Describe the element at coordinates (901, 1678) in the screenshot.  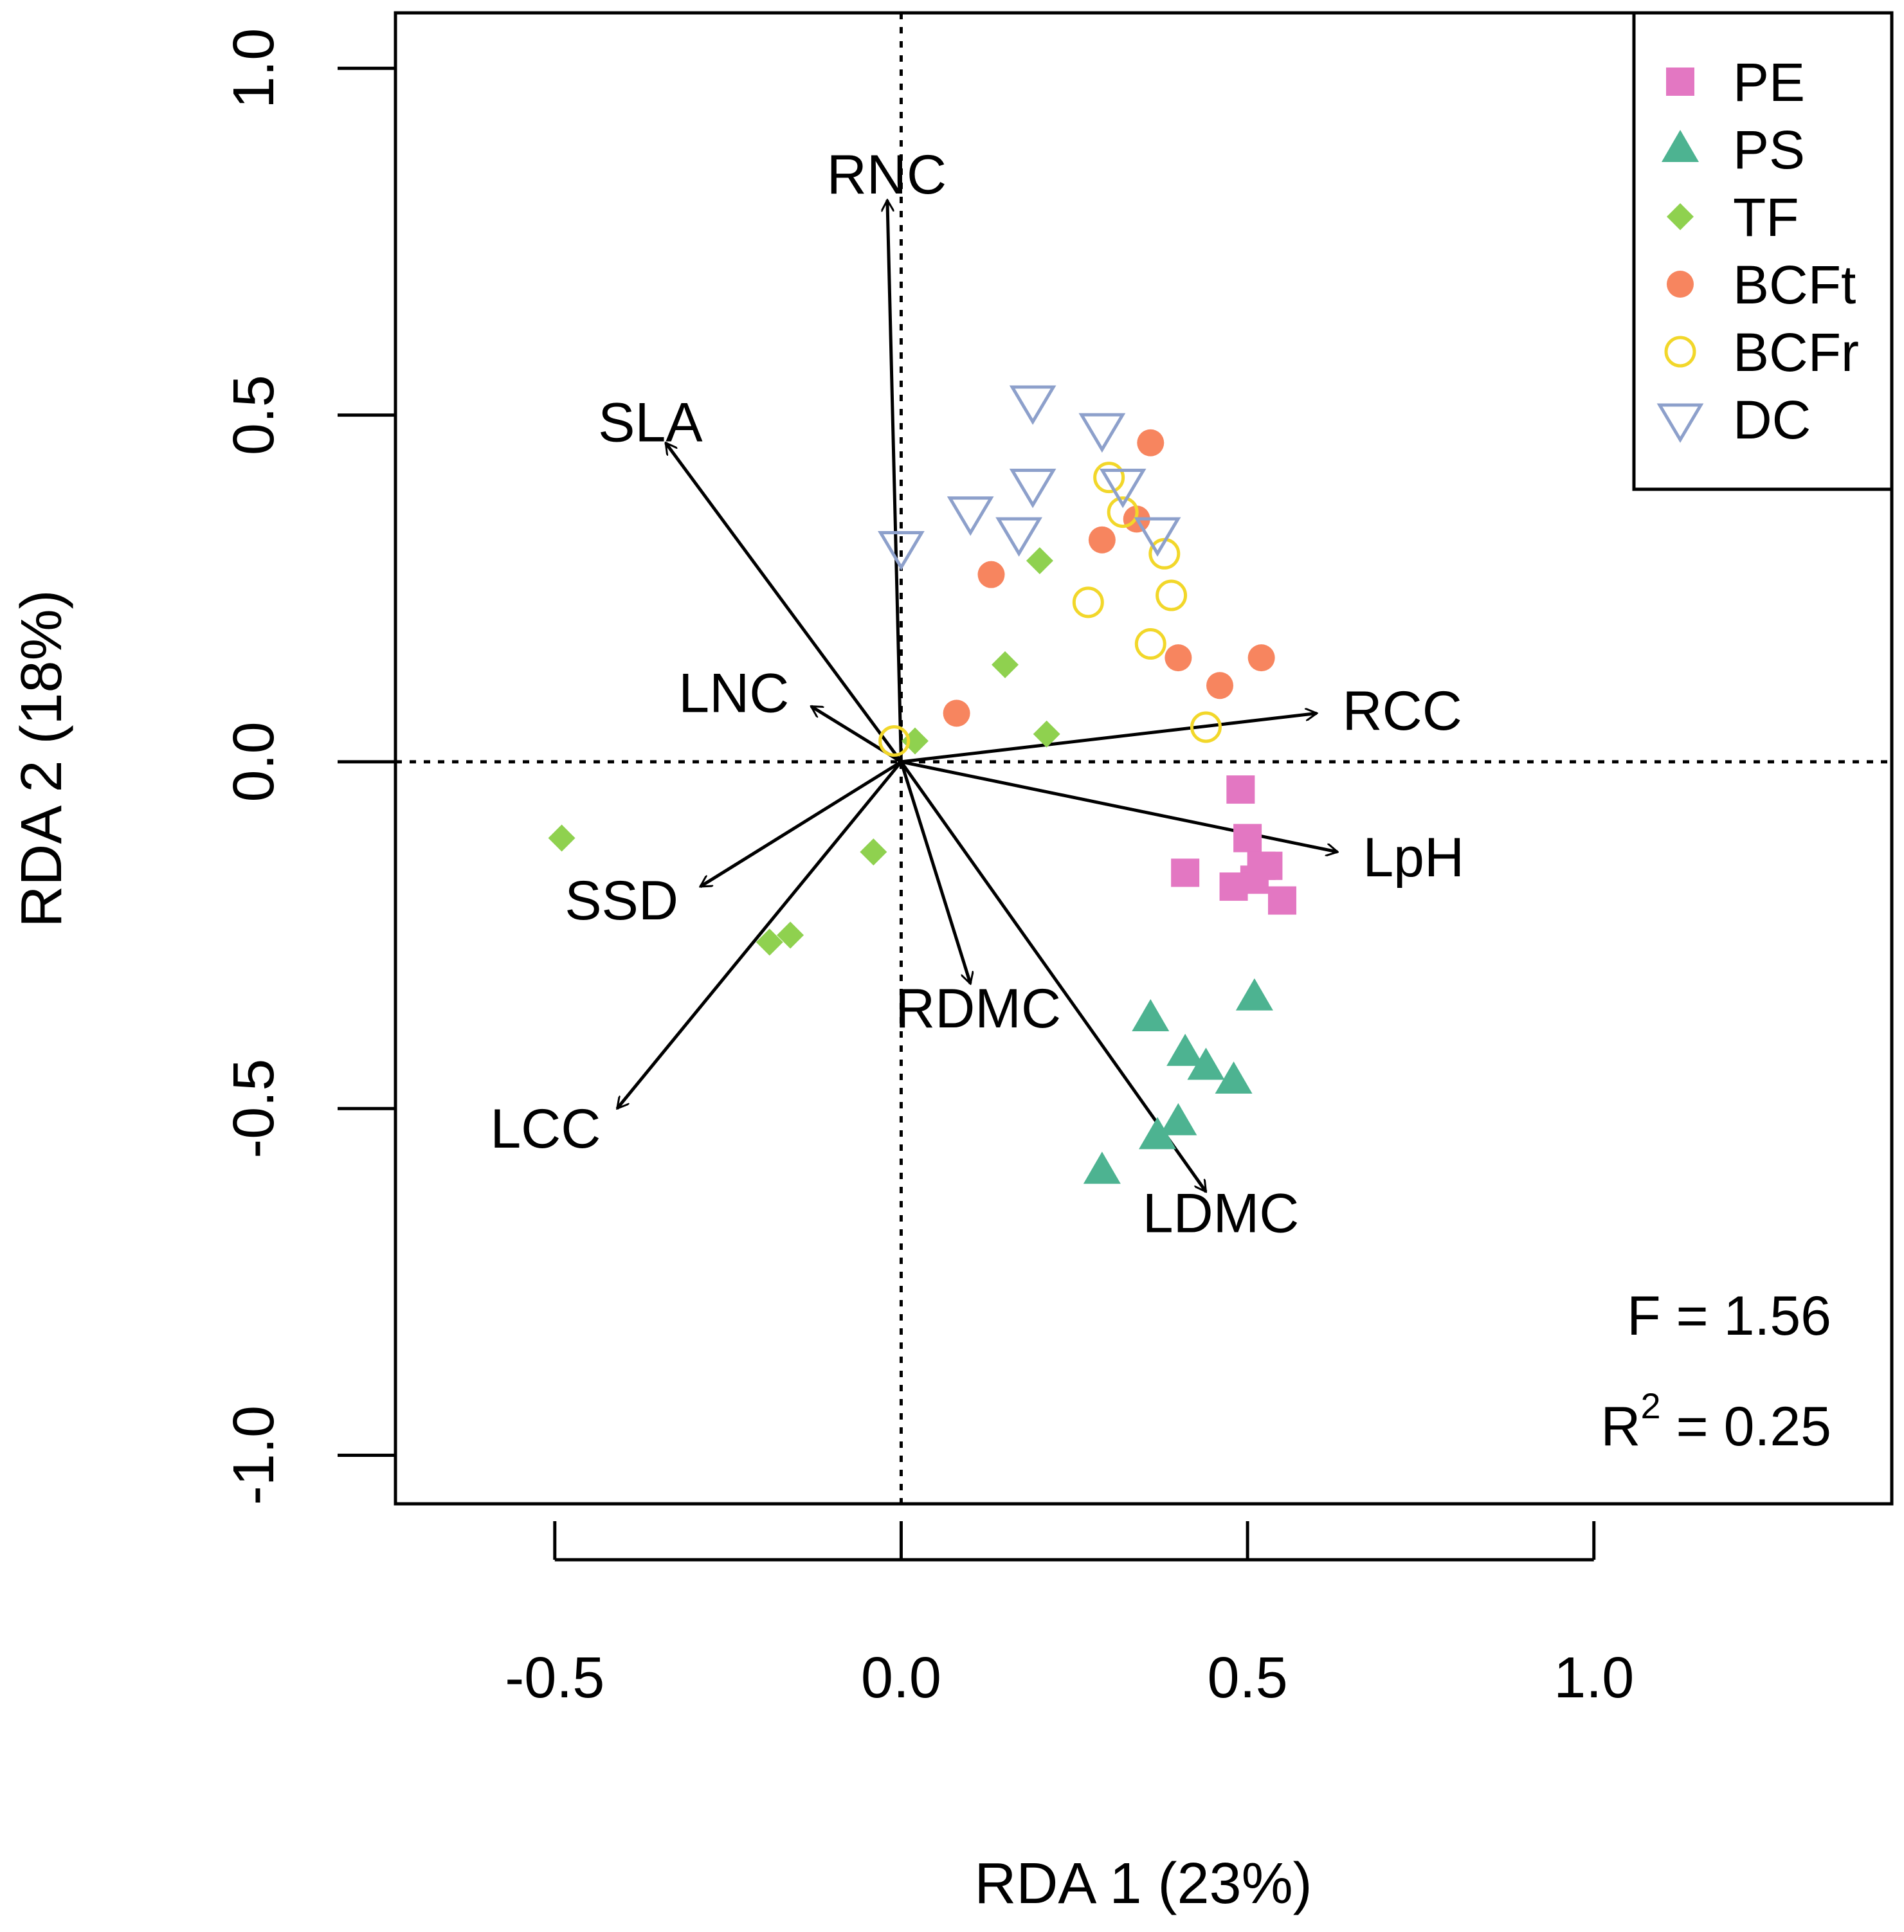
I see `x-tick-label: 0.0` at that location.